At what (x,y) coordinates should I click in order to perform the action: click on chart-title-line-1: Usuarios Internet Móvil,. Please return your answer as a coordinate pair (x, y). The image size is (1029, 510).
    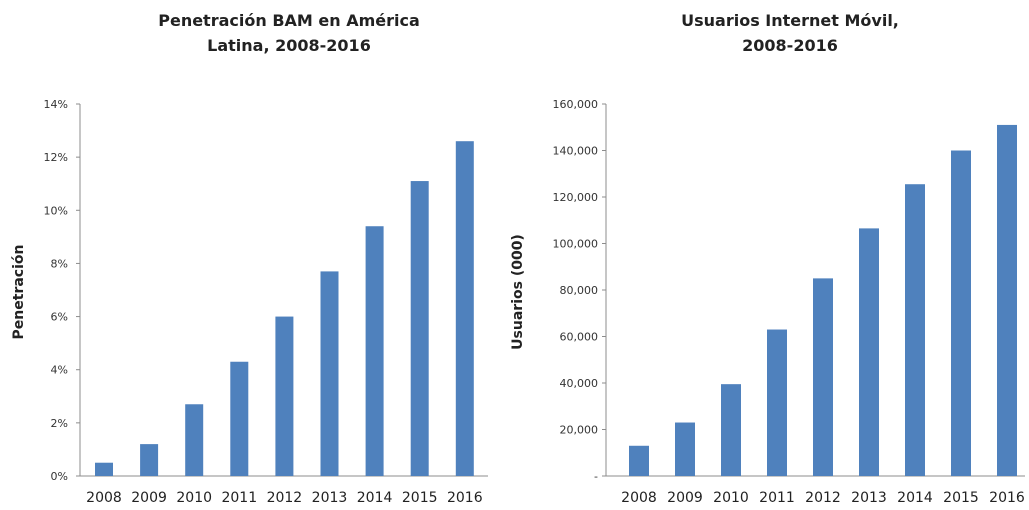
    Looking at the image, I should click on (790, 20).